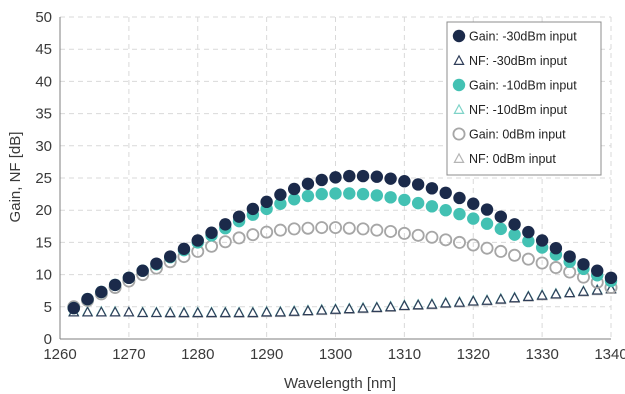 The image size is (625, 394). I want to click on y-tick-label: 45, so click(43, 49).